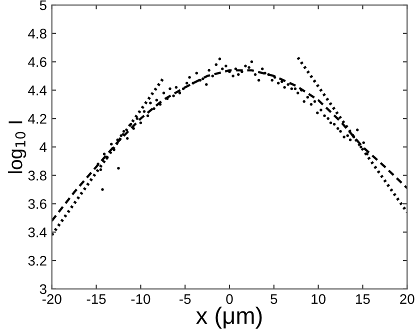 Image resolution: width=415 pixels, height=334 pixels. What do you see at coordinates (363, 299) in the screenshot?
I see `x-tick-label: 15` at bounding box center [363, 299].